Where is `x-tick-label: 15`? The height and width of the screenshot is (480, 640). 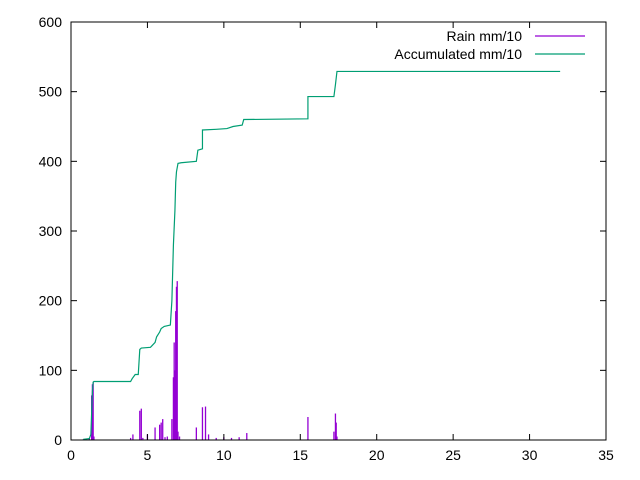 x-tick-label: 15 is located at coordinates (300, 455).